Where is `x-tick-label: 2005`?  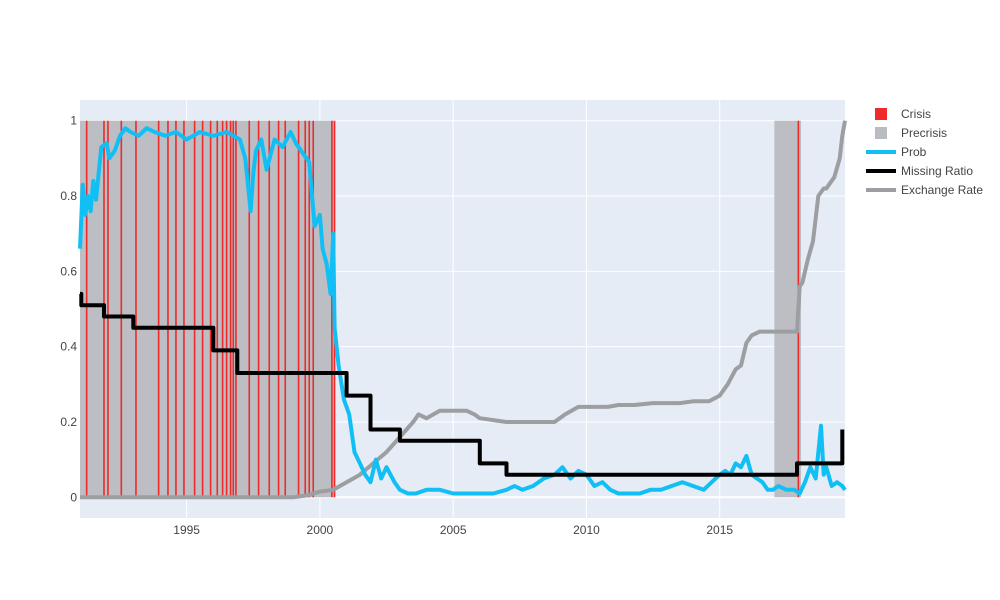 x-tick-label: 2005 is located at coordinates (453, 530).